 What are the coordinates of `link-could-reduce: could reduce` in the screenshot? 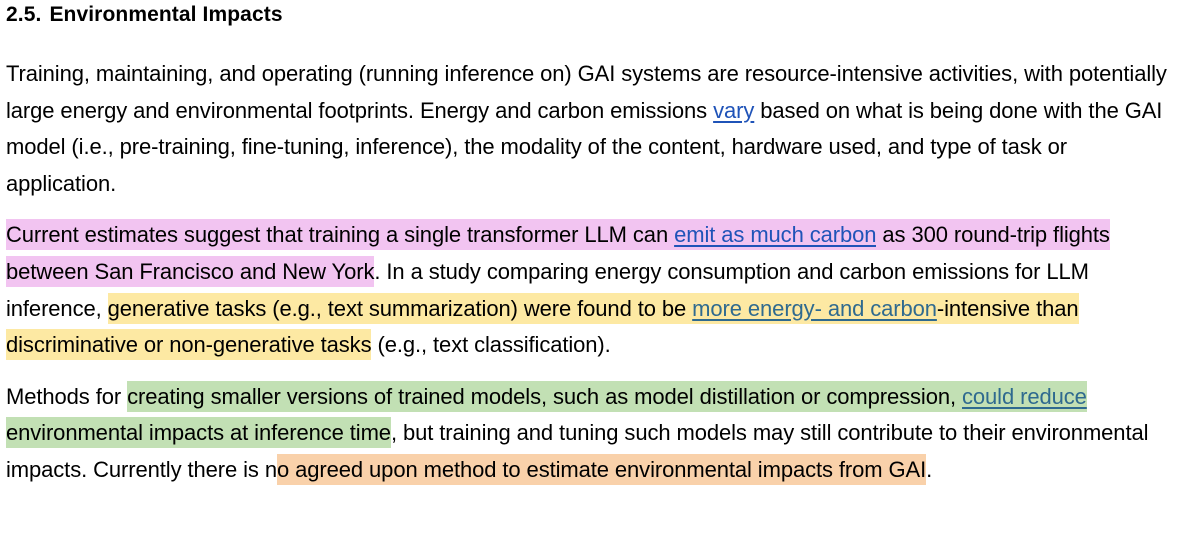 It's located at (1024, 396).